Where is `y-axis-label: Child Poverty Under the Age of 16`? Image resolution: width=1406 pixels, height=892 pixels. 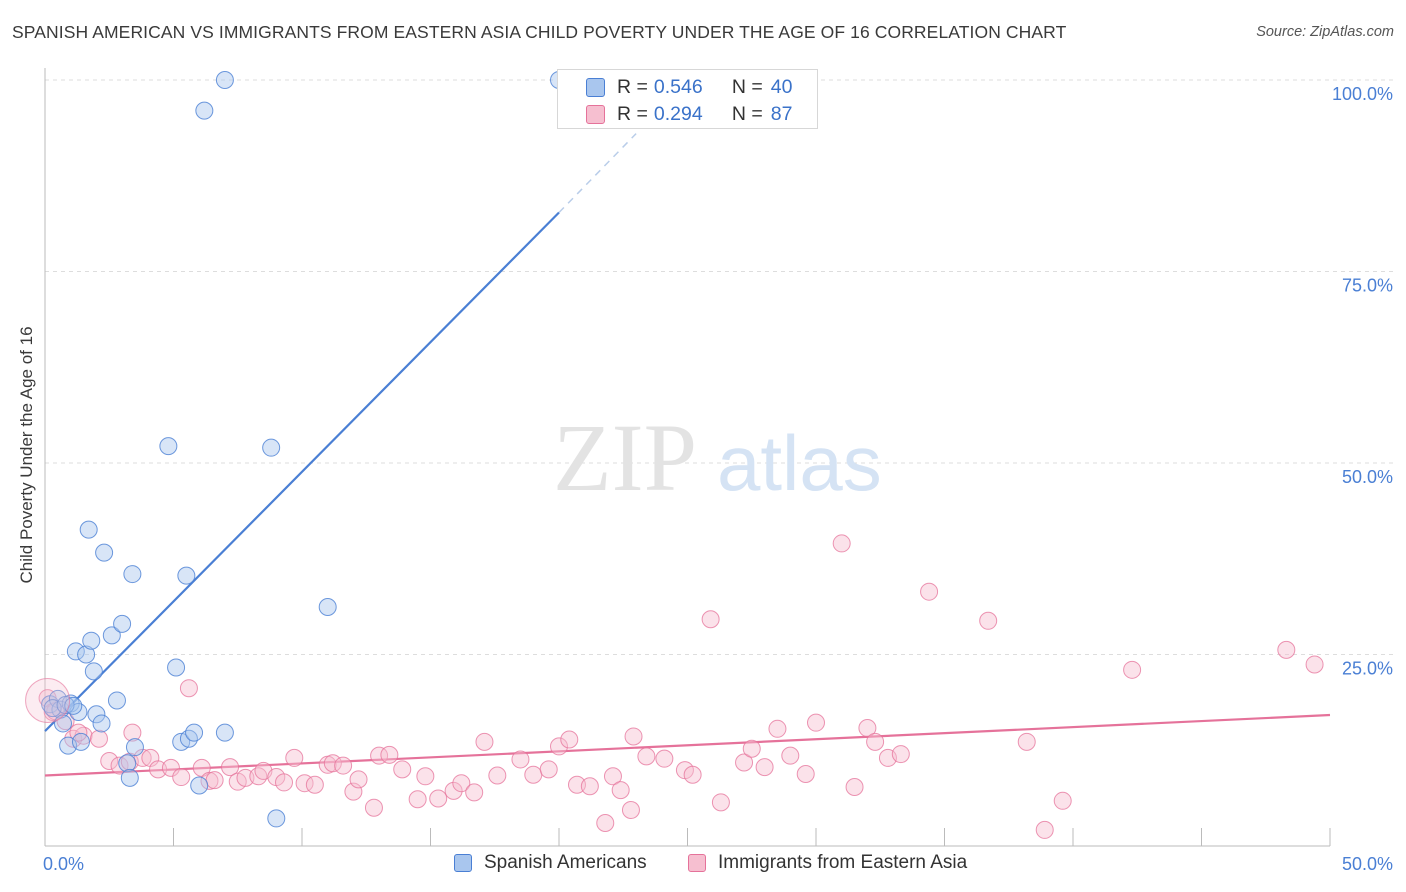
y-axis-label: Child Poverty Under the Age of 16 is located at coordinates (26, 455).